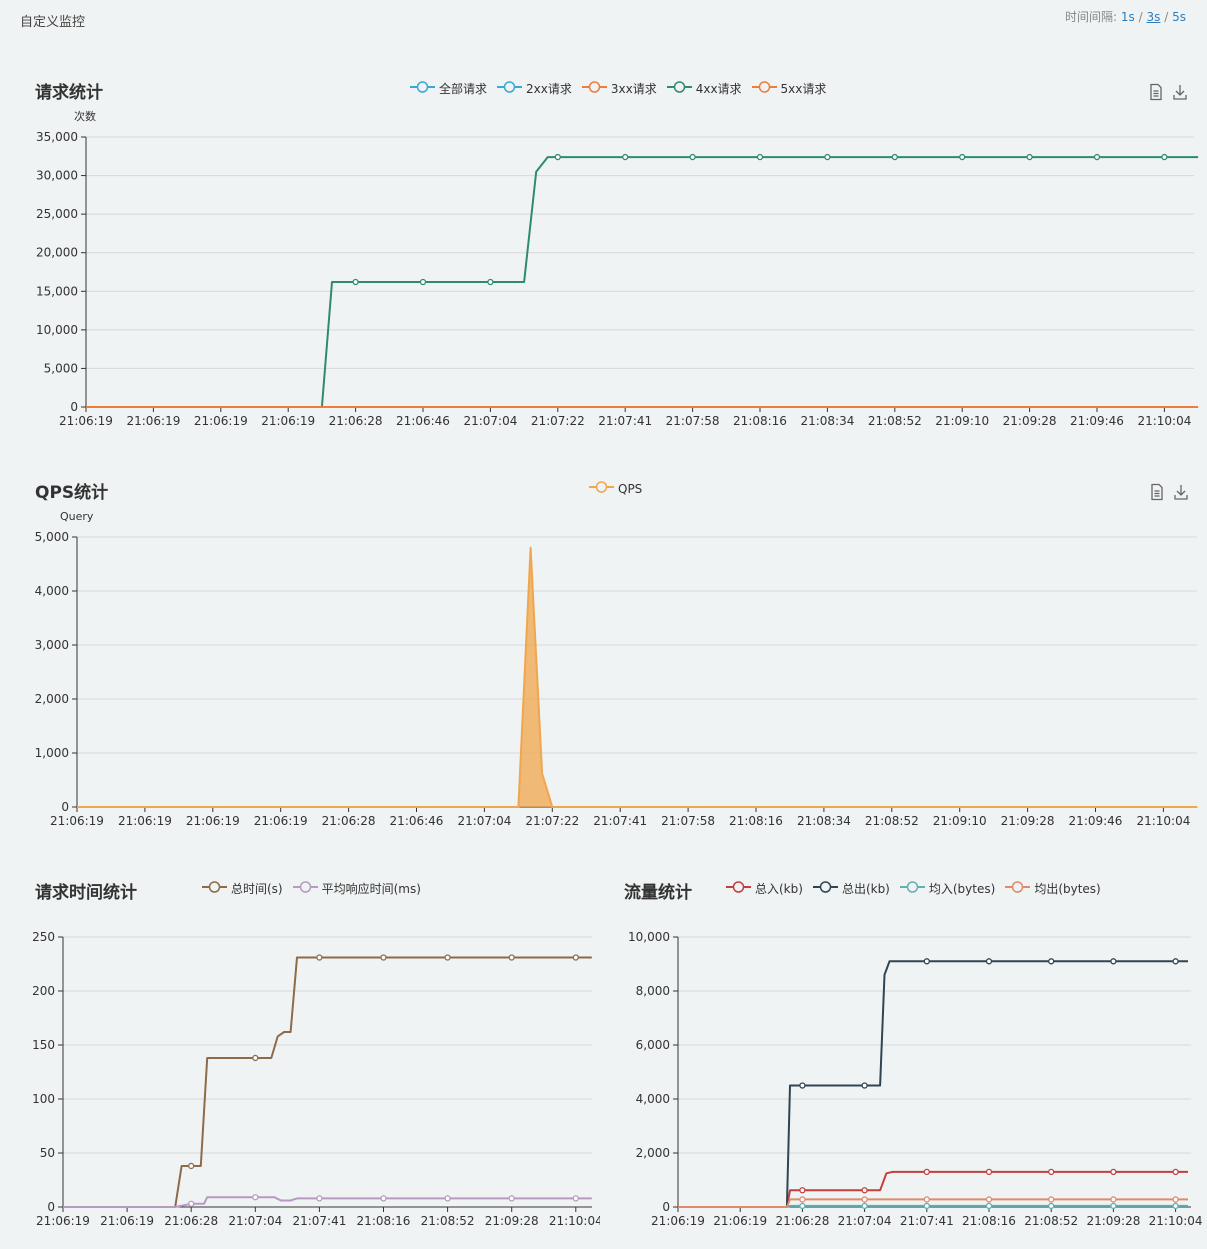  I want to click on legend-label: 平均响应时间(ms), so click(371, 889).